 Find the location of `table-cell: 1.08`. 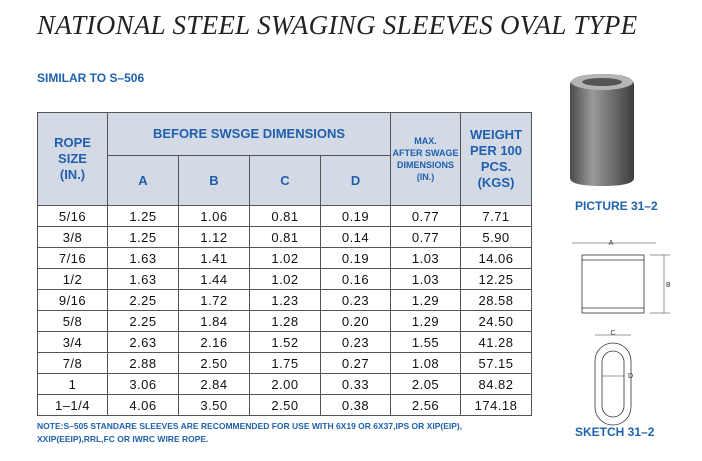

table-cell: 1.08 is located at coordinates (426, 363).